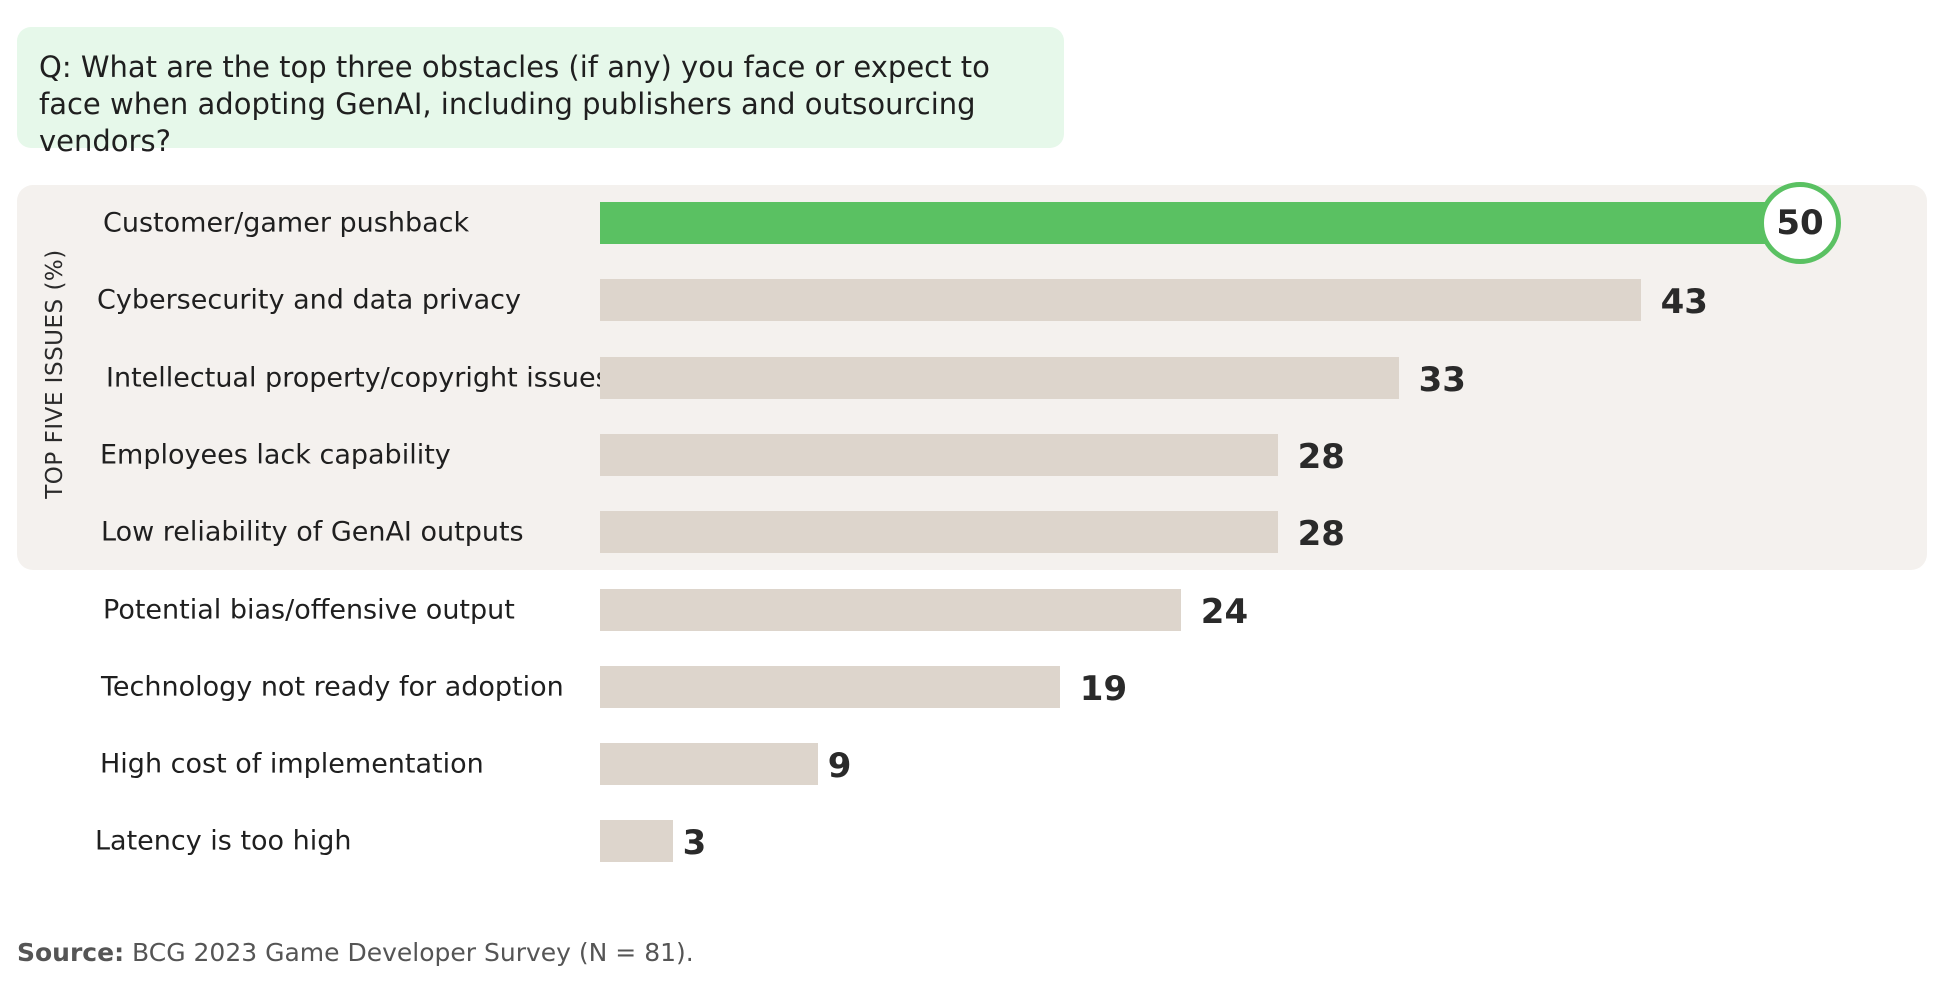  What do you see at coordinates (1800, 223) in the screenshot?
I see `value-label-highlight: 50` at bounding box center [1800, 223].